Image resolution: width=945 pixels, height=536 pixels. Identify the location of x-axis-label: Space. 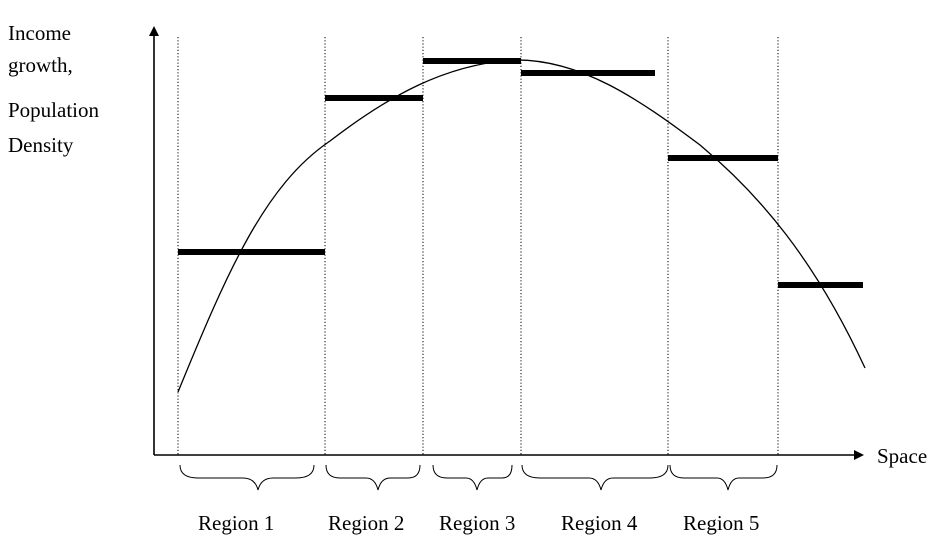
(902, 456).